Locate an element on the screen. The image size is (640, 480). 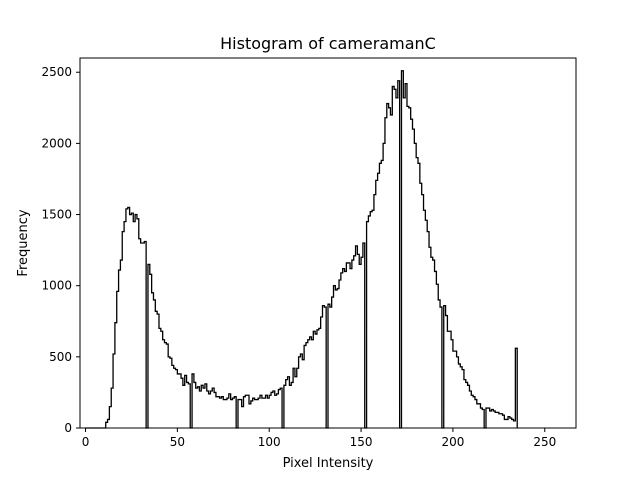
y-tick-label: 1000 is located at coordinates (56, 286).